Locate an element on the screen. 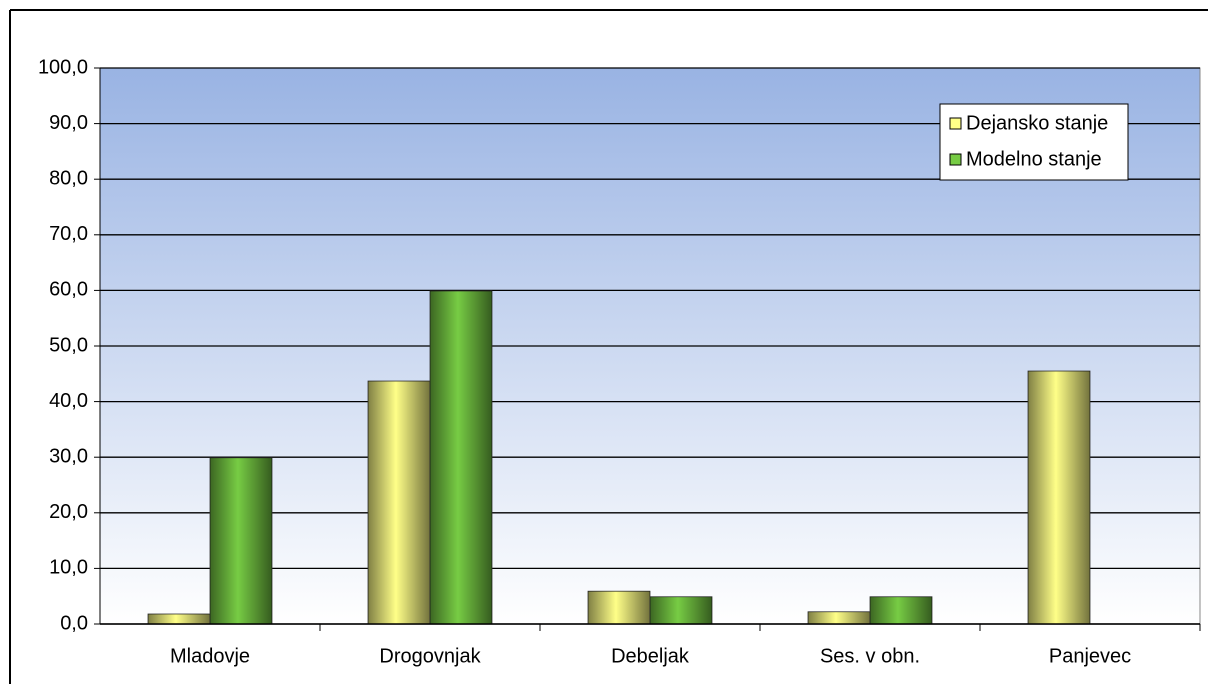 This screenshot has height=684, width=1208. x-tick-label: Panjevec is located at coordinates (1090, 656).